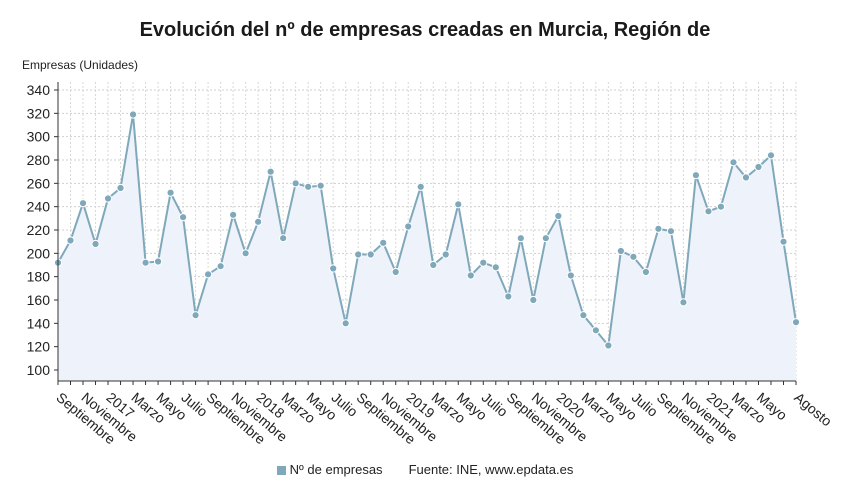  Describe the element at coordinates (39, 300) in the screenshot. I see `y-tick-label: 160` at that location.